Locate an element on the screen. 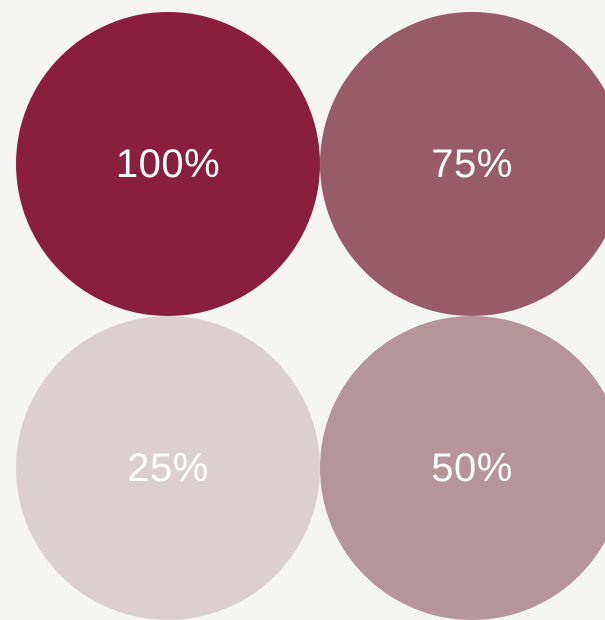 This screenshot has height=620, width=605. swatch-label: 100% is located at coordinates (168, 164).